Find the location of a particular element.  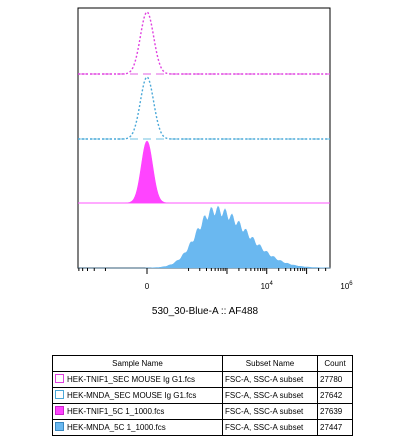

legend-sample-cell: HEK-MNDA_SEC MOUSE Ig G1.fcs is located at coordinates (137, 395).